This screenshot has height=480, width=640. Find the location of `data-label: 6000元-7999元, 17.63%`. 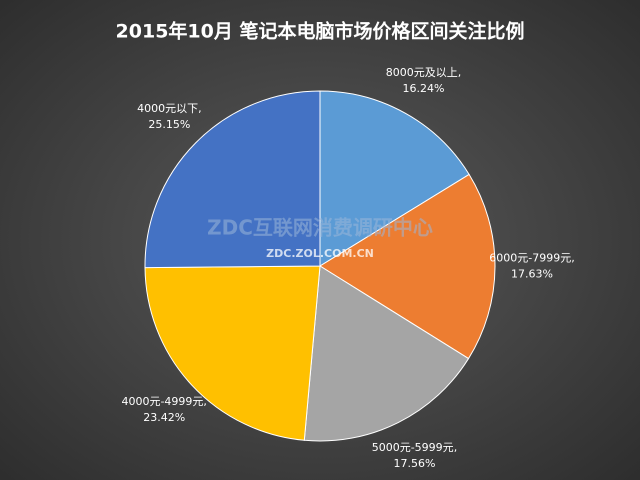

data-label: 6000元-7999元, 17.63% is located at coordinates (531, 266).